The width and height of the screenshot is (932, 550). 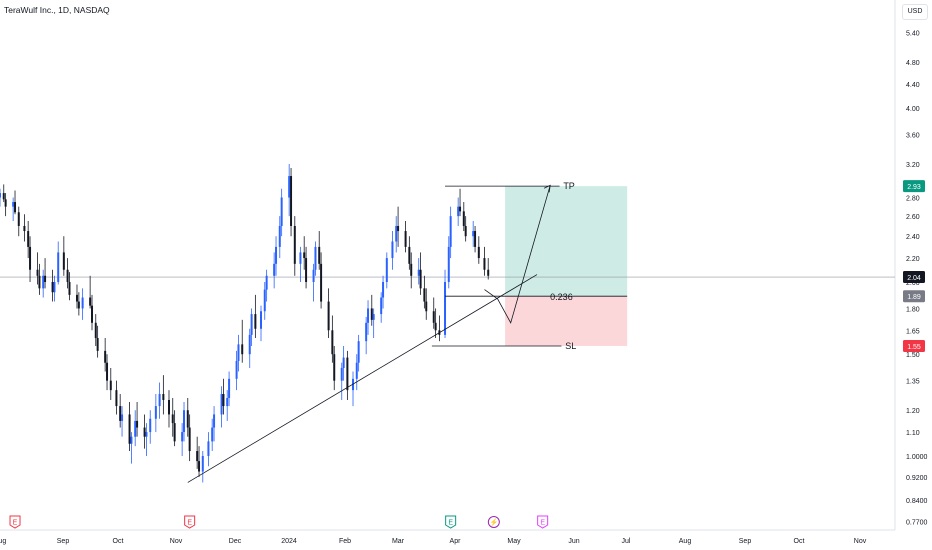 I want to click on price-tick-label: 0.7700, so click(x=917, y=523).